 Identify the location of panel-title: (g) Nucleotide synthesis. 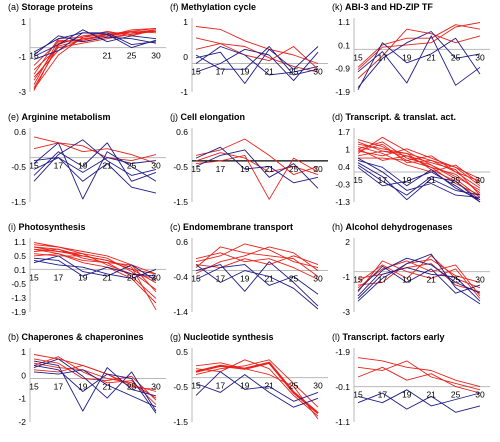
(222, 337).